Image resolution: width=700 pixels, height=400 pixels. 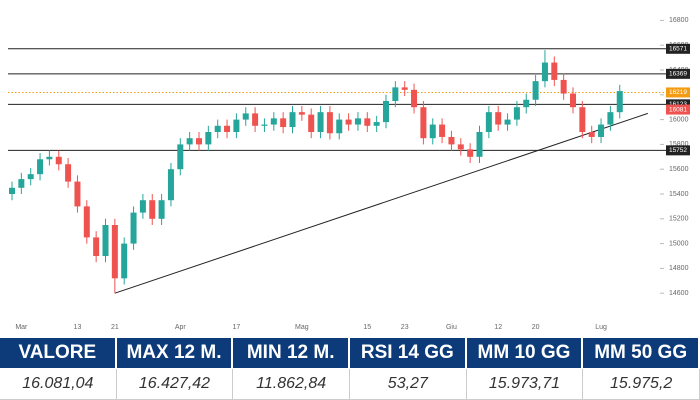 What do you see at coordinates (78, 327) in the screenshot?
I see `x-tick-label: 13` at bounding box center [78, 327].